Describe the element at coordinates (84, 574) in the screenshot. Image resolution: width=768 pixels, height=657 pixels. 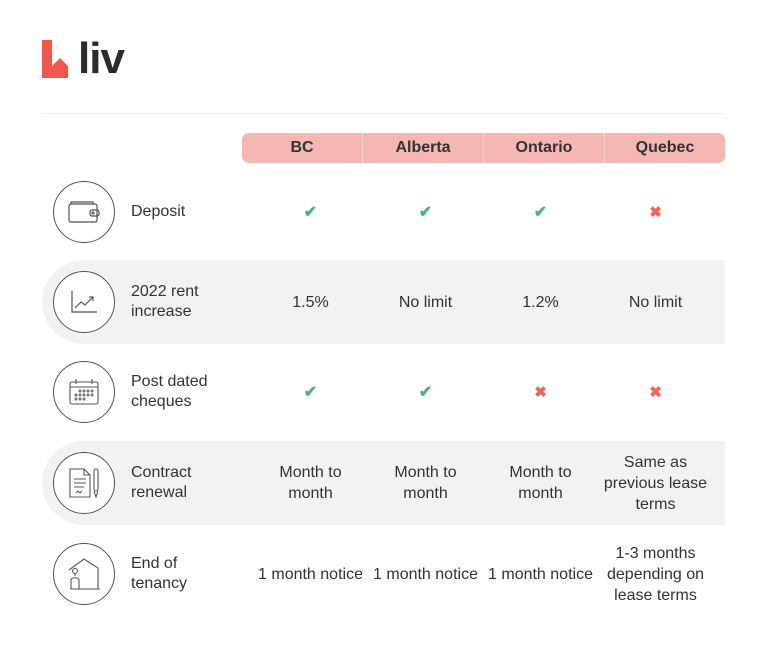
I see `house-person-icon` at that location.